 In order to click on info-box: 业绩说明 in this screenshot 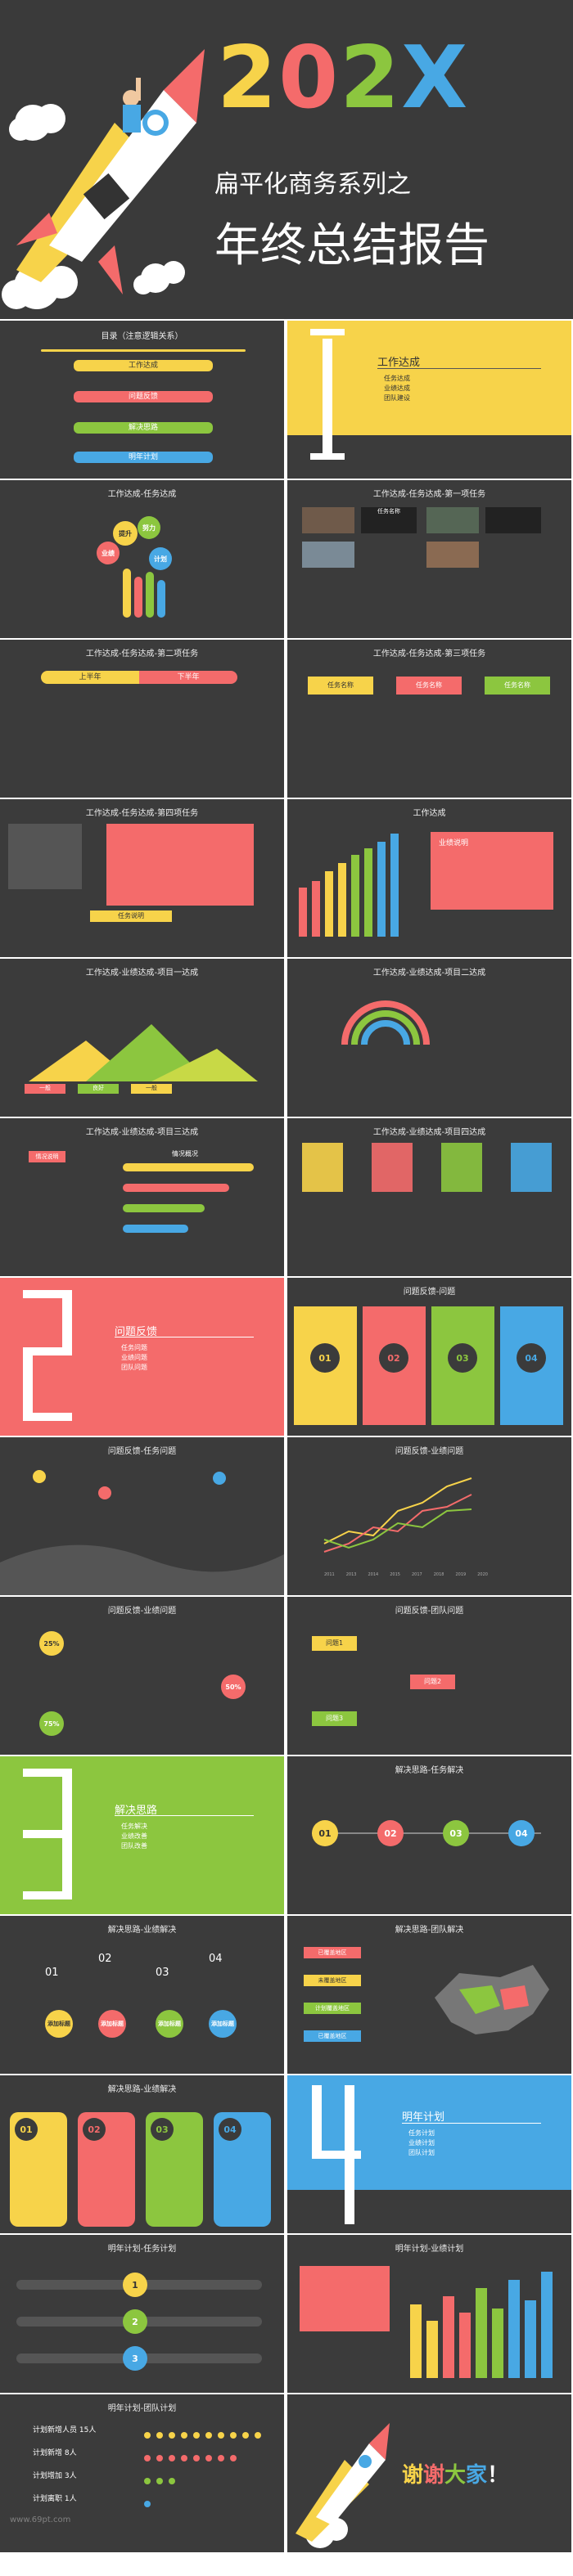, I will do `click(492, 871)`.